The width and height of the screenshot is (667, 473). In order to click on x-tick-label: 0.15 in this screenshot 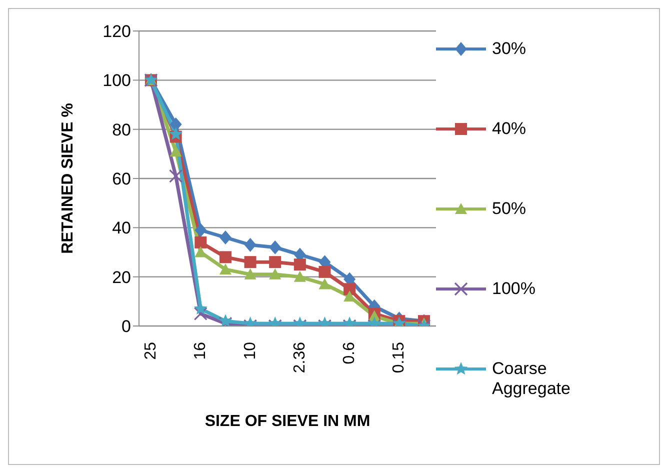, I will do `click(399, 358)`.